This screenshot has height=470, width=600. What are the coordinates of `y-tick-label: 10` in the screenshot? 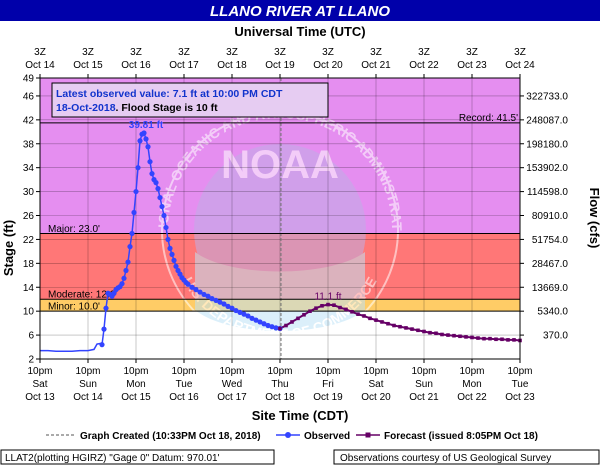 It's located at (29, 312).